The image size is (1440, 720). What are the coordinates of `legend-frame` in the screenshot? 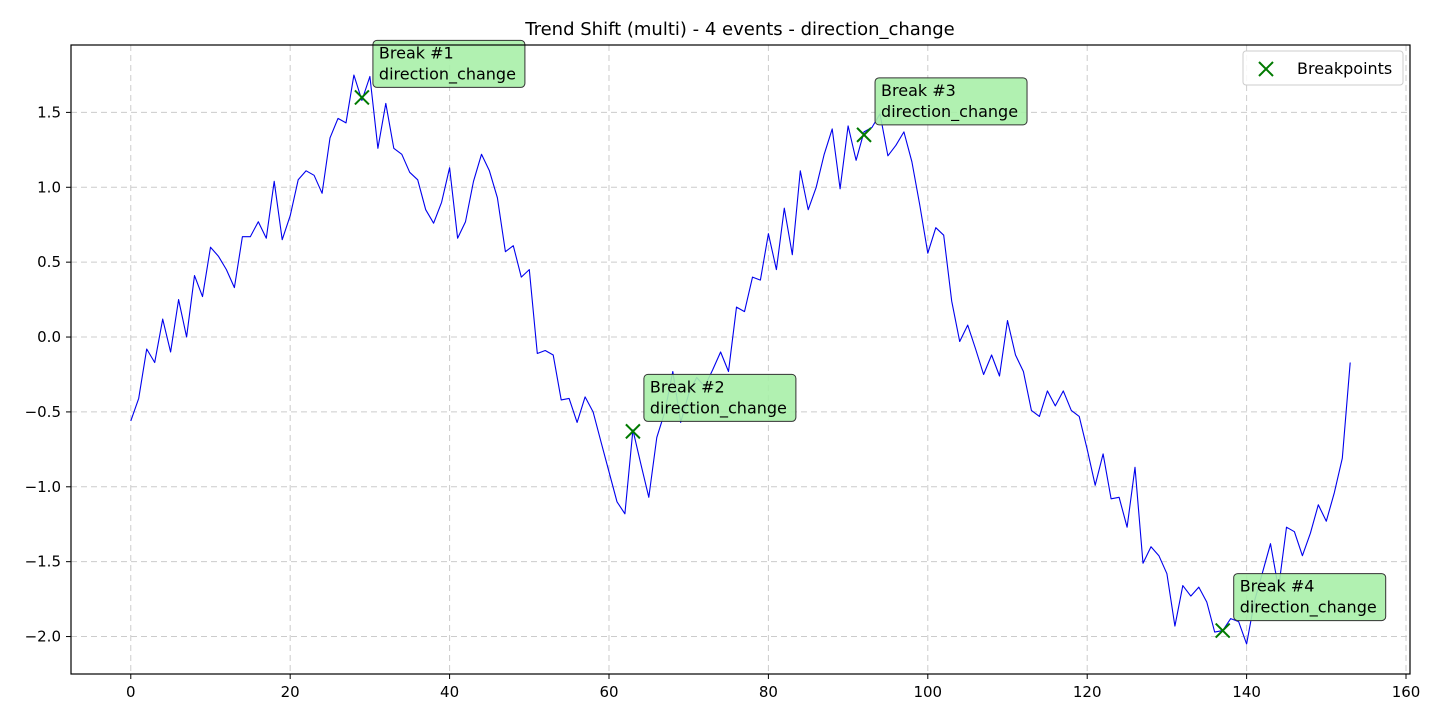 It's located at (1323, 68).